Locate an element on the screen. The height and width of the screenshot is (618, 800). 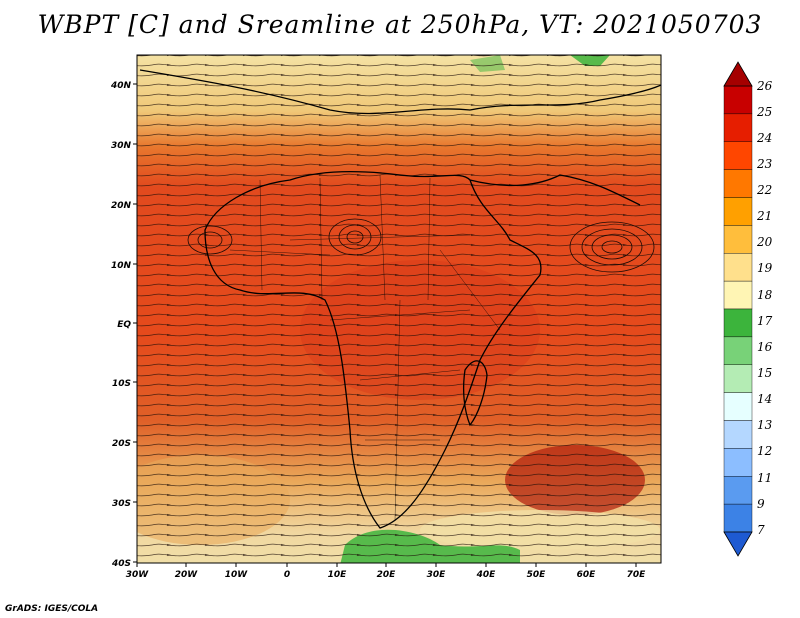
colorbar-bottom-arrow is located at coordinates (738, 544).